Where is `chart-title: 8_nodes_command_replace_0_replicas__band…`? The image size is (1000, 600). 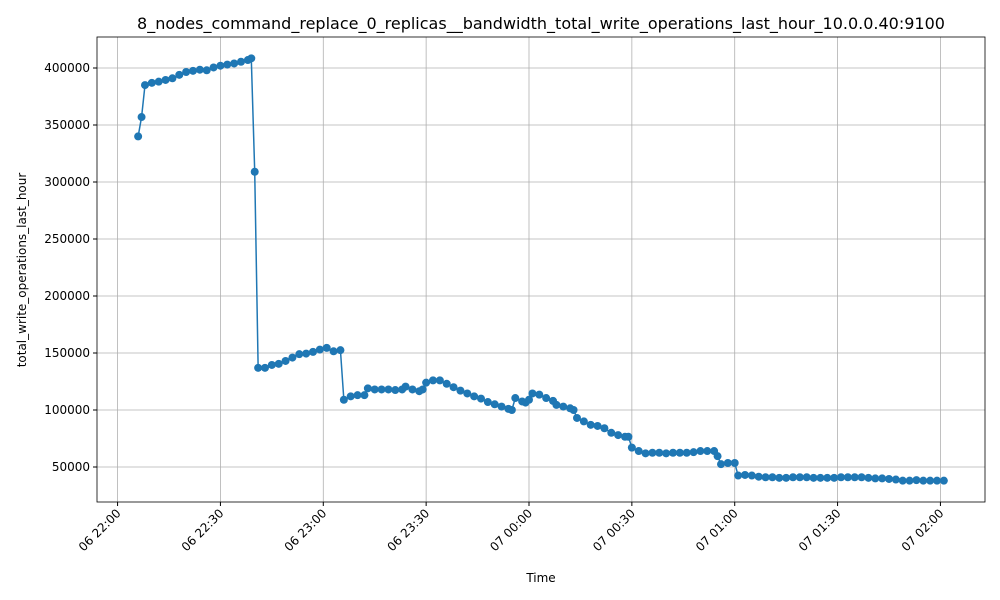
chart-title: 8_nodes_command_replace_0_replicas__band… is located at coordinates (541, 24).